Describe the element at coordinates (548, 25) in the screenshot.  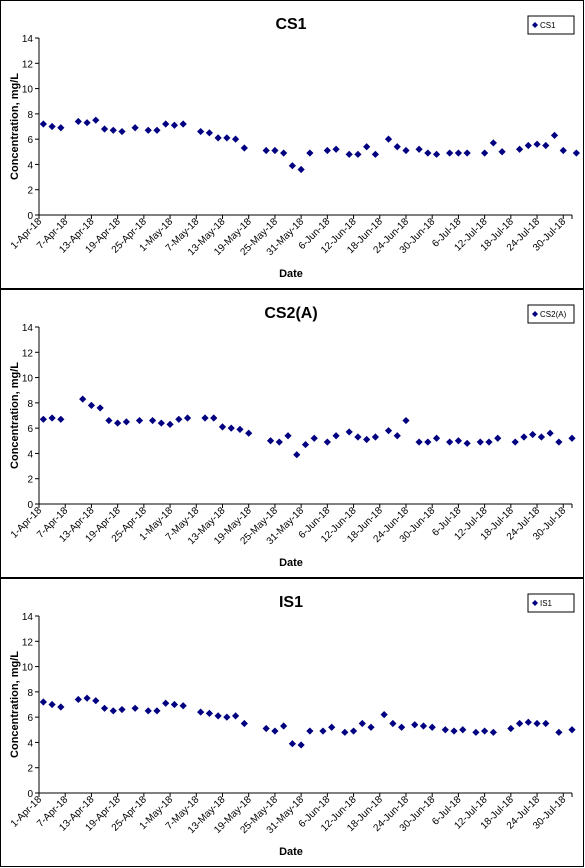
I see `legend-label: CS1` at that location.